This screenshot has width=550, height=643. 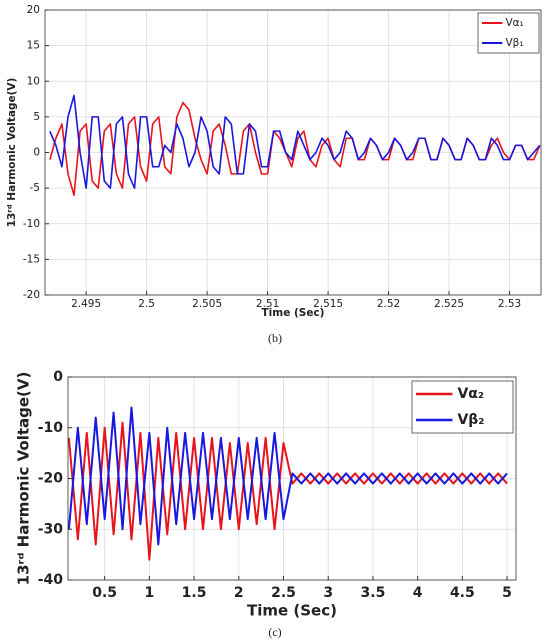 What do you see at coordinates (31, 259) in the screenshot?
I see `y-tick-label: -15` at bounding box center [31, 259].